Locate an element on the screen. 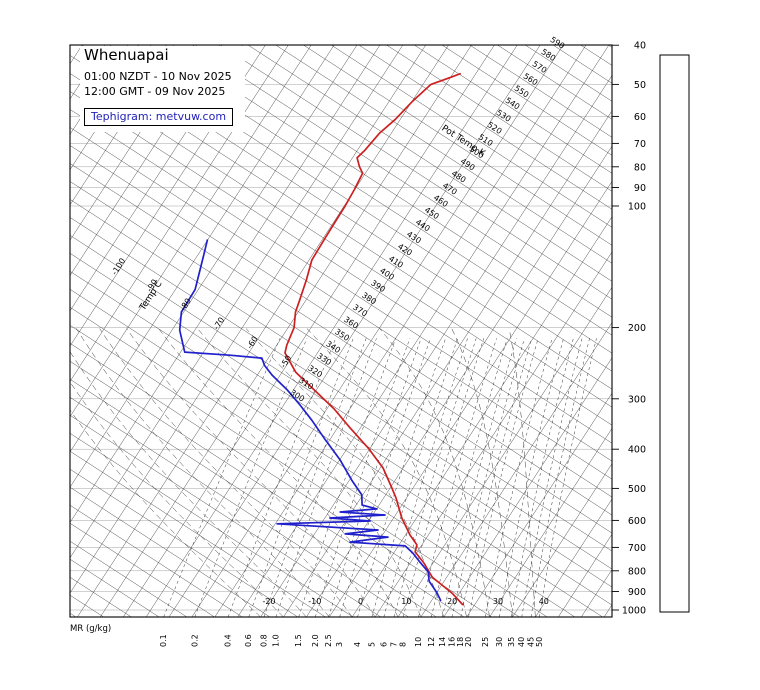 This screenshot has width=760, height=690. mr-tick-label: 0.6 is located at coordinates (248, 640).